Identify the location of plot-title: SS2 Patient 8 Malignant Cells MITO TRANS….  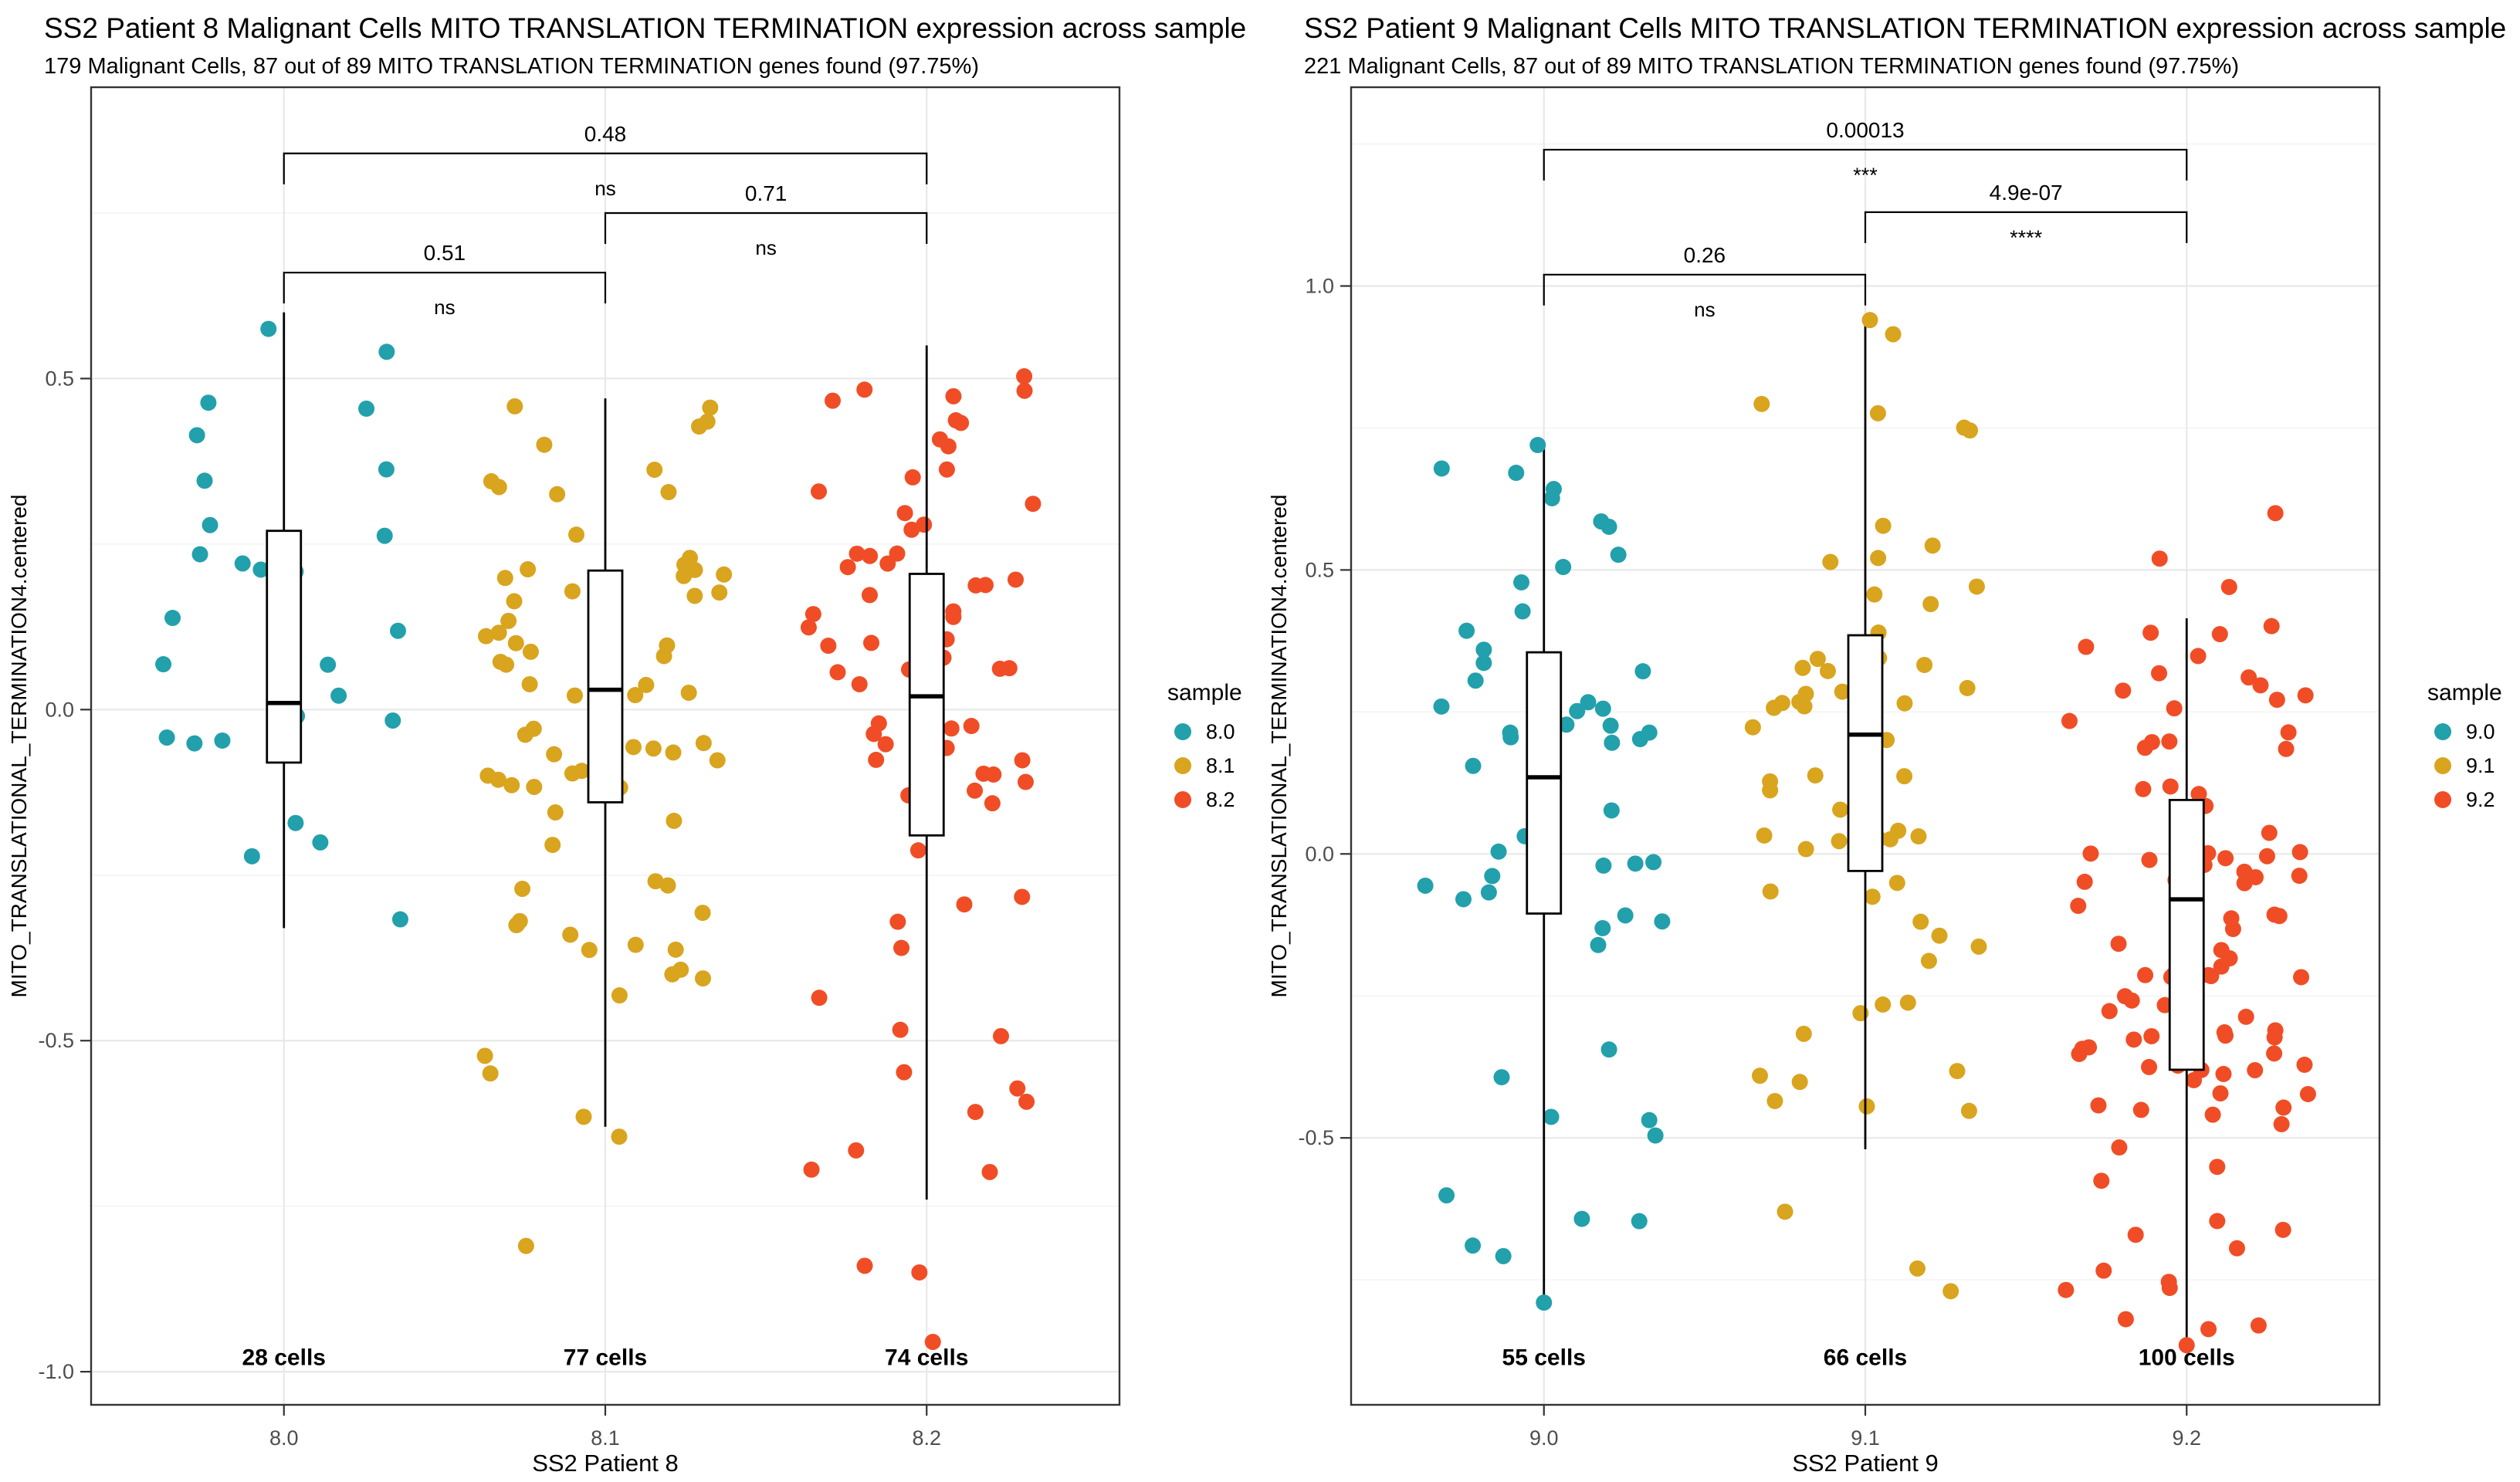
(645, 28).